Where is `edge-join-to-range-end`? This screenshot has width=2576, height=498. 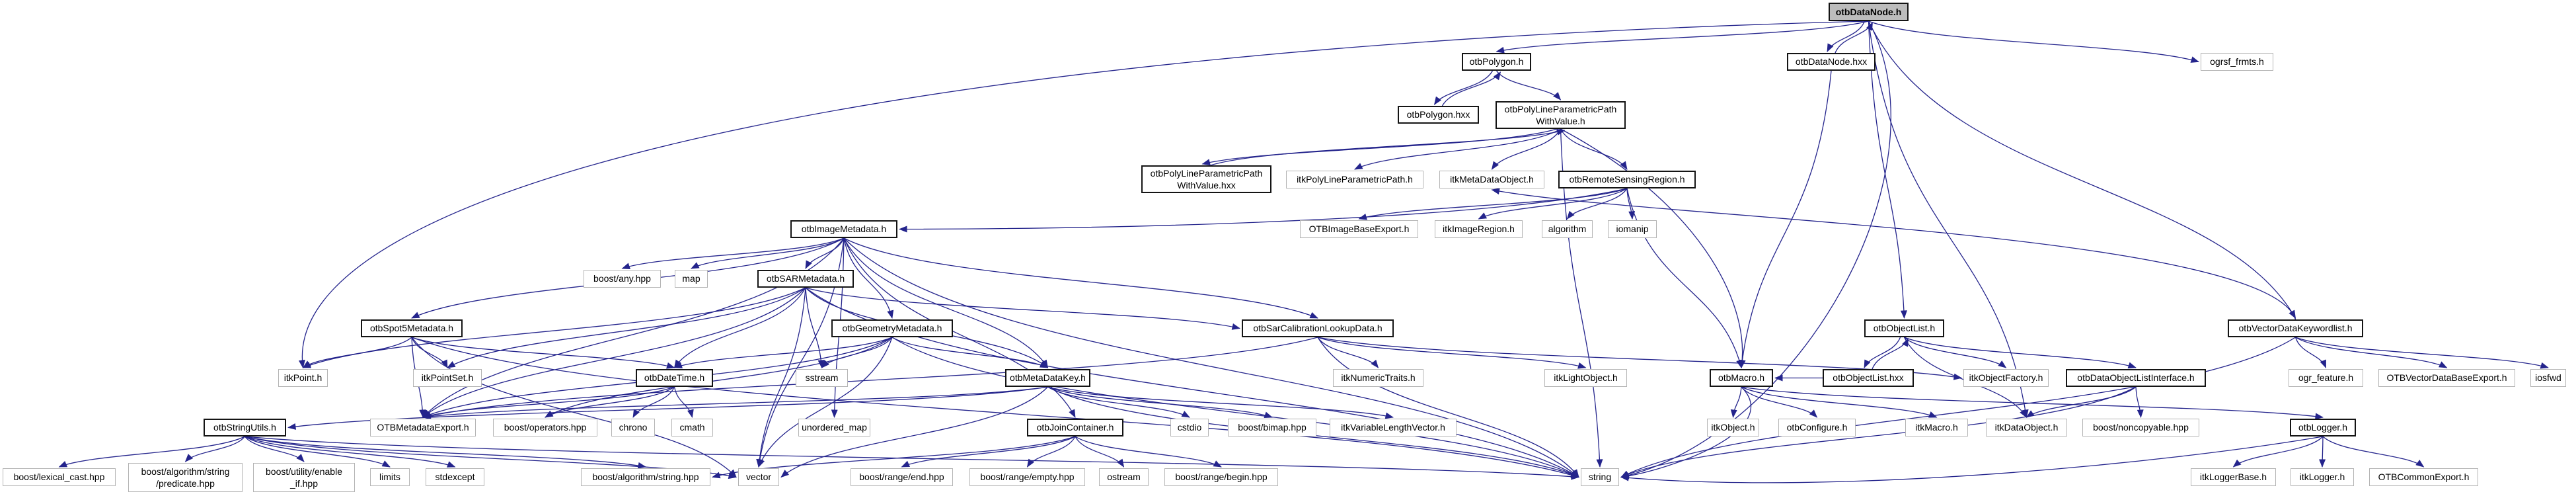
edge-join-to-range-end is located at coordinates (988, 452).